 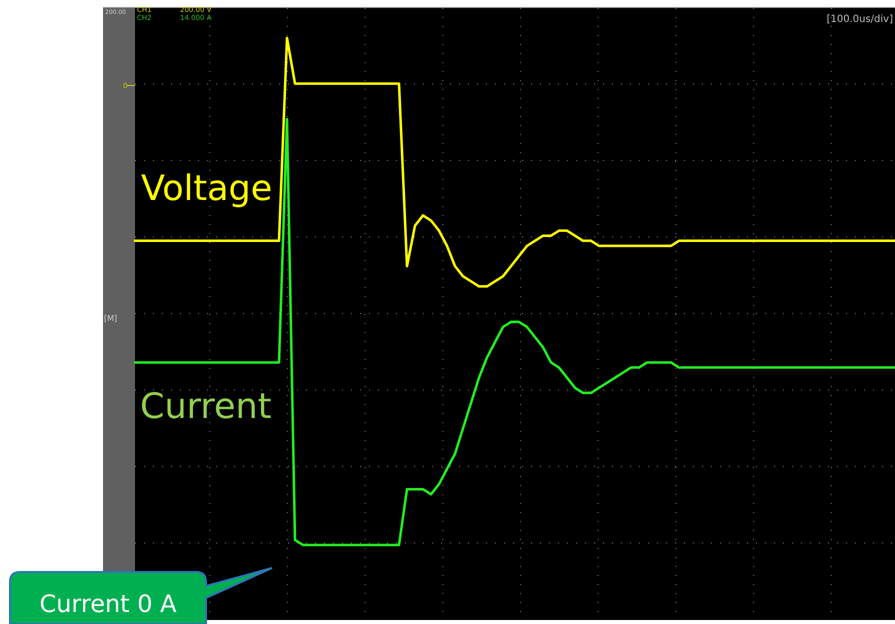 What do you see at coordinates (141, 595) in the screenshot?
I see `callout: Current 0 A` at bounding box center [141, 595].